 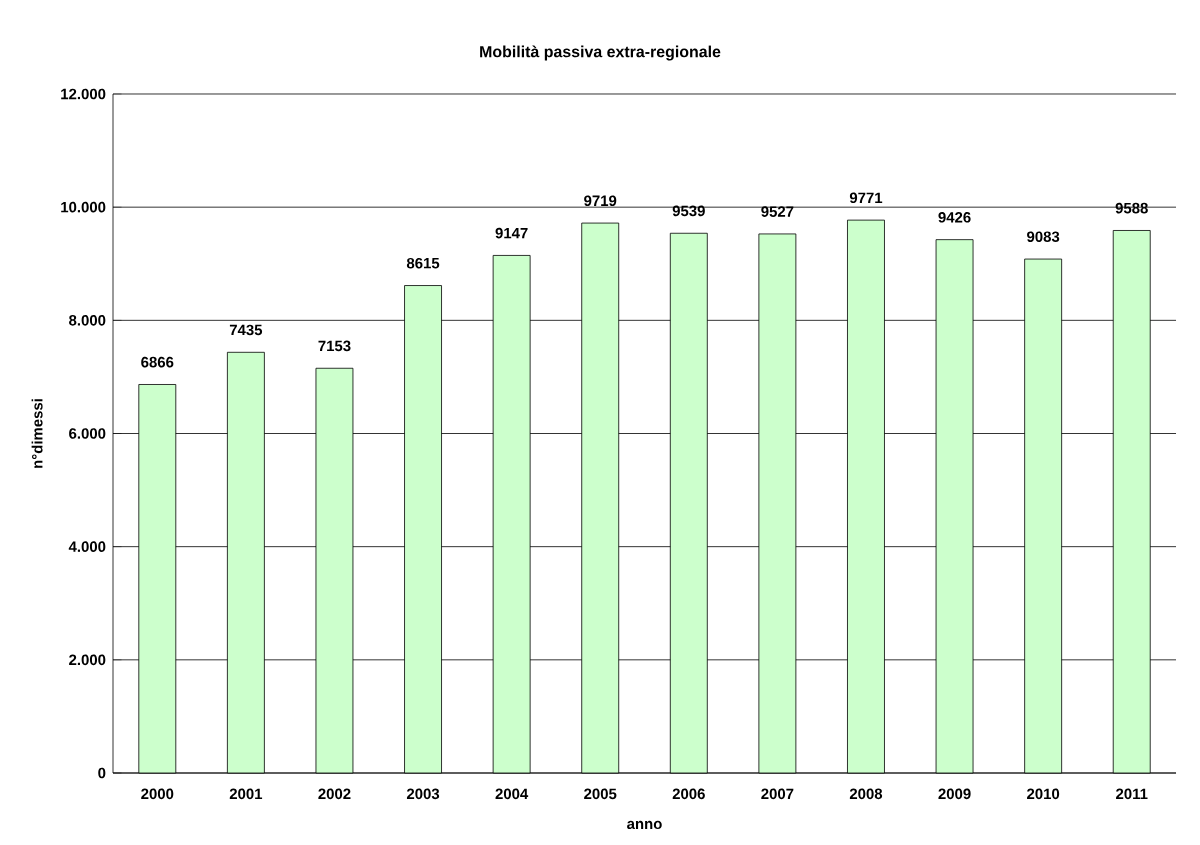 What do you see at coordinates (1043, 794) in the screenshot?
I see `x-tick-label: 2010` at bounding box center [1043, 794].